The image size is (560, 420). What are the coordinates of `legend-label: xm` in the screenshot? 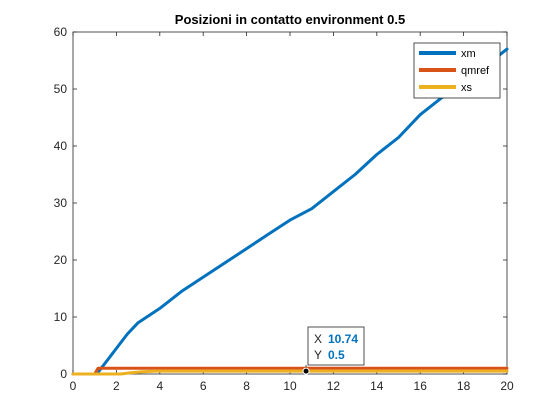 It's located at (468, 54).